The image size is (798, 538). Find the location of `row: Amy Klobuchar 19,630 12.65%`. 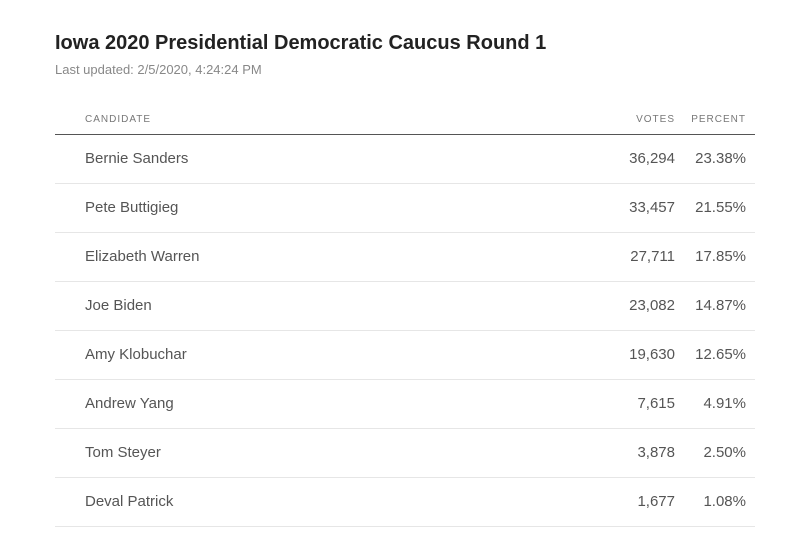

row: Amy Klobuchar 19,630 12.65% is located at coordinates (405, 355).